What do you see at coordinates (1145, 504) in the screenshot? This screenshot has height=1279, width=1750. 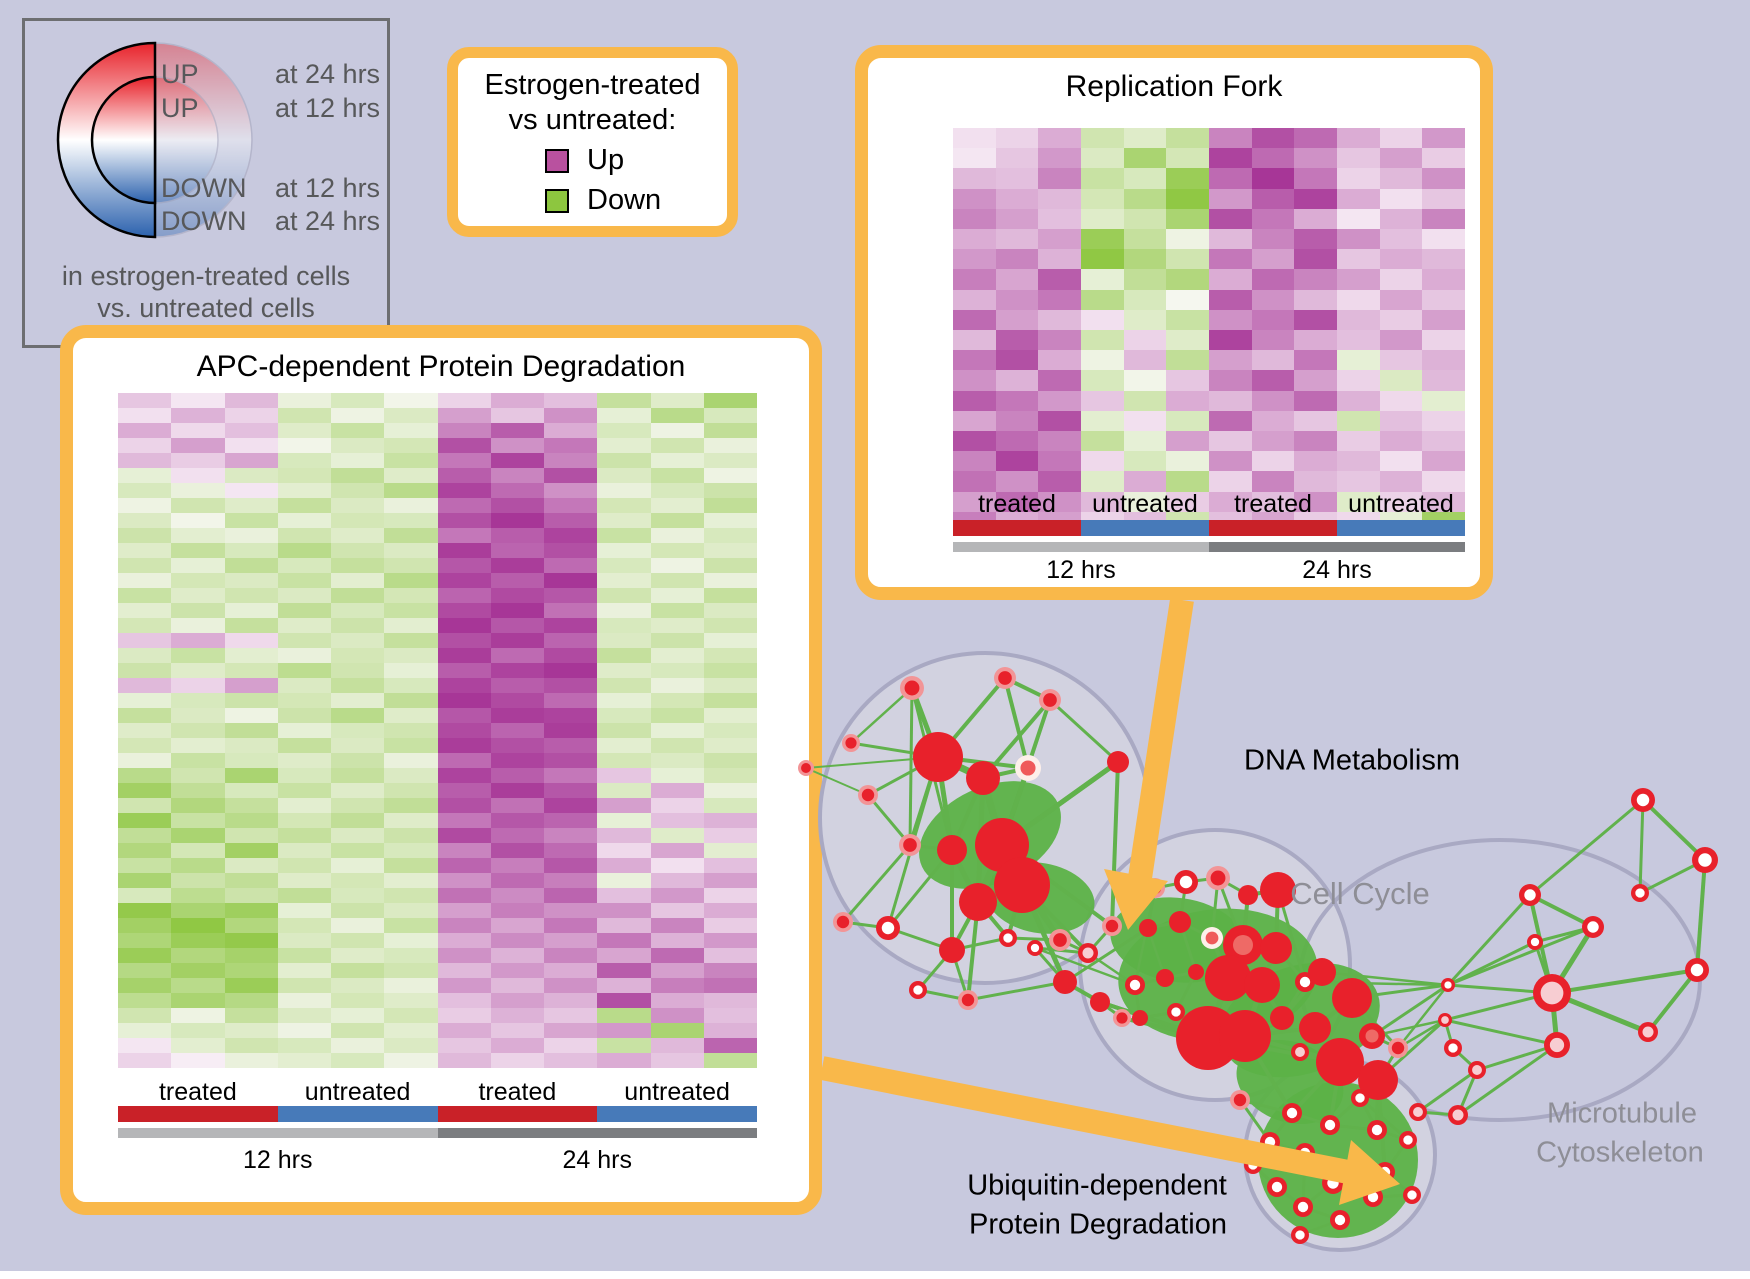 I see `rf-group-label-2: untreated` at bounding box center [1145, 504].